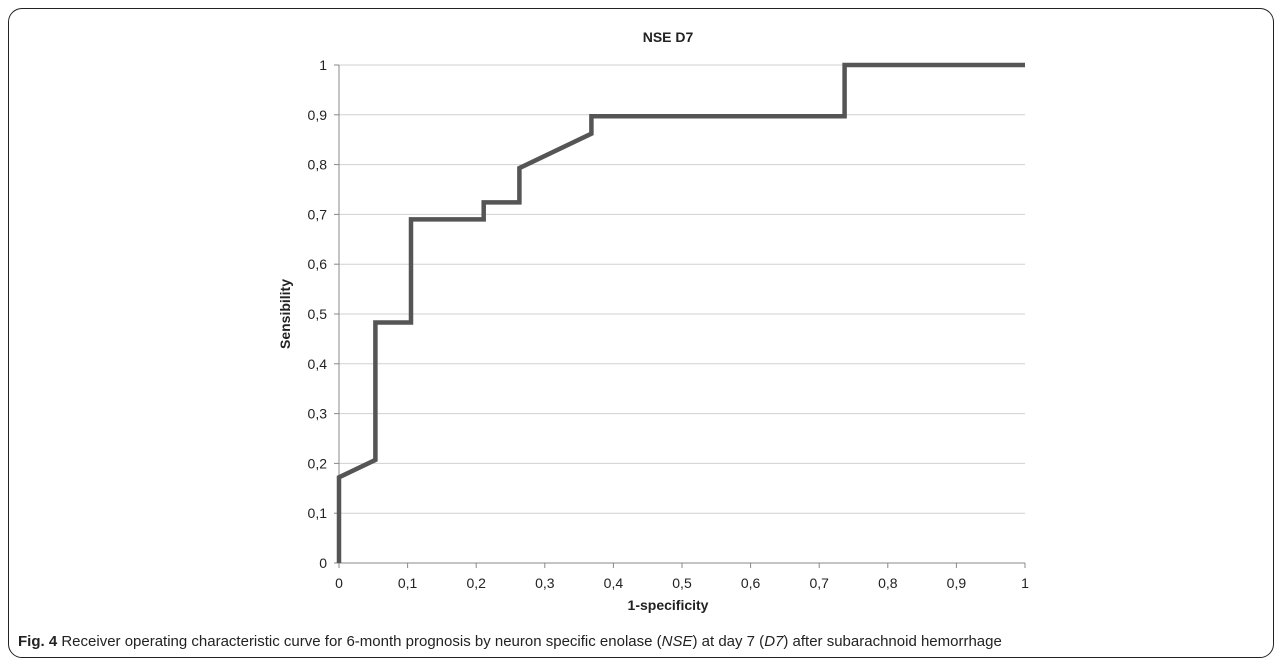  Describe the element at coordinates (339, 583) in the screenshot. I see `x-tick-label: 0` at that location.